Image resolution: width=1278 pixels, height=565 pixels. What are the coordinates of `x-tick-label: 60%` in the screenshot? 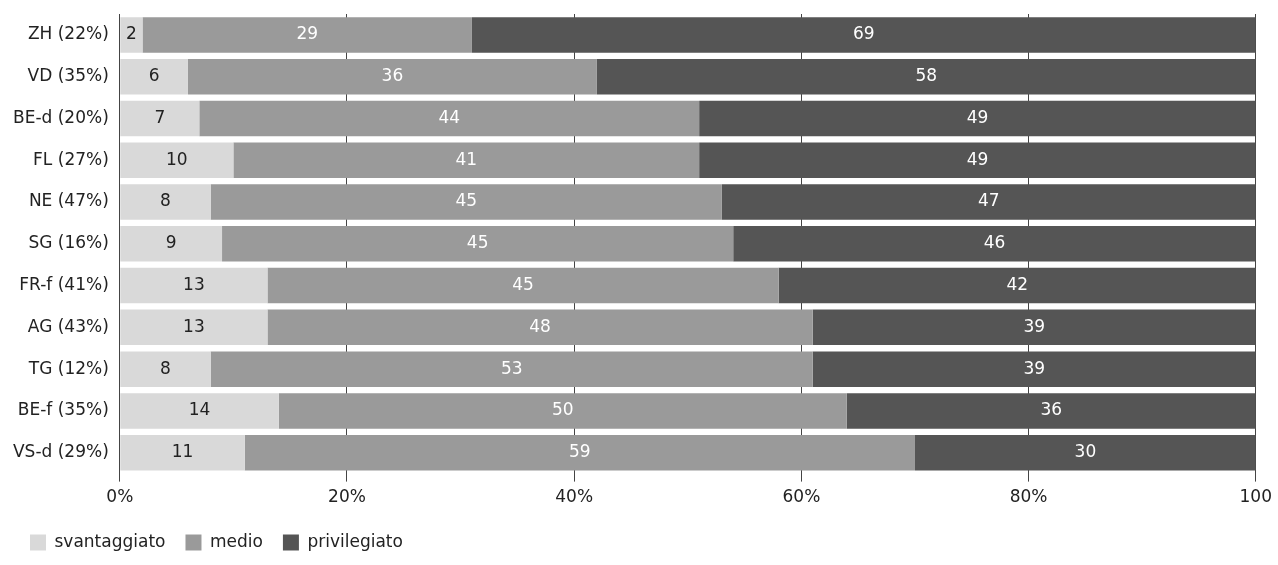 It's located at (801, 496).